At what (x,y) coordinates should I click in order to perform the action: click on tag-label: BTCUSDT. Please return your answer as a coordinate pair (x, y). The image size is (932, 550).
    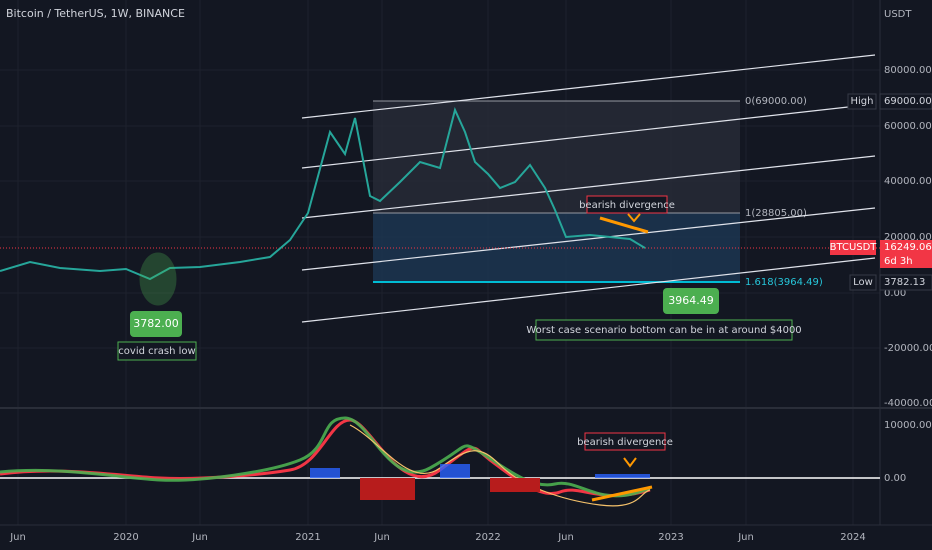
    Looking at the image, I should click on (854, 247).